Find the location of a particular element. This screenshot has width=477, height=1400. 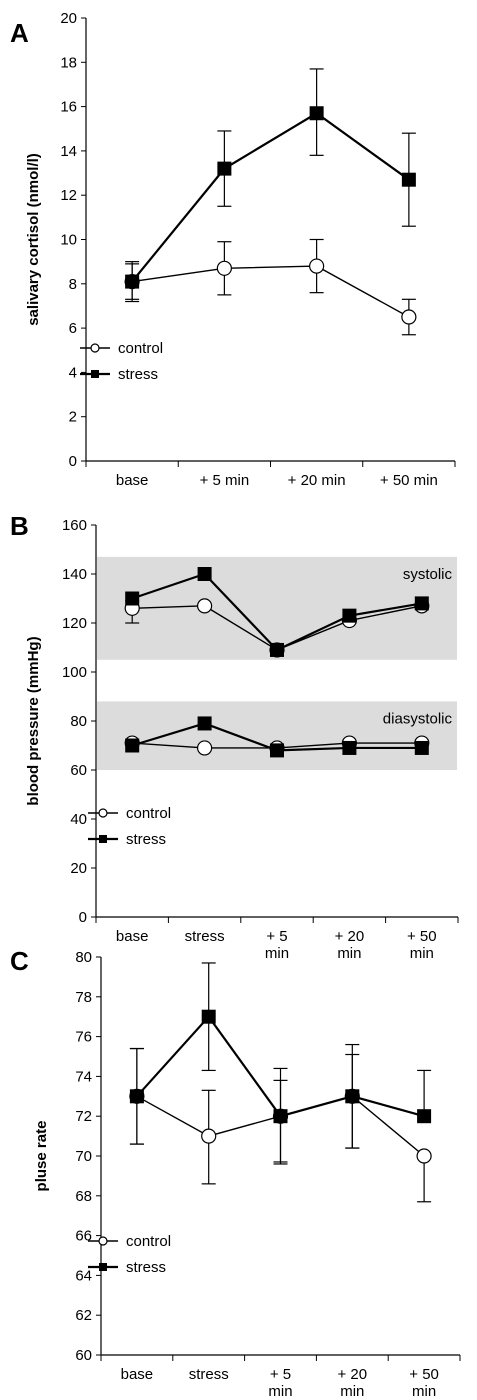

y-tick-label: 66 is located at coordinates (83, 1236).